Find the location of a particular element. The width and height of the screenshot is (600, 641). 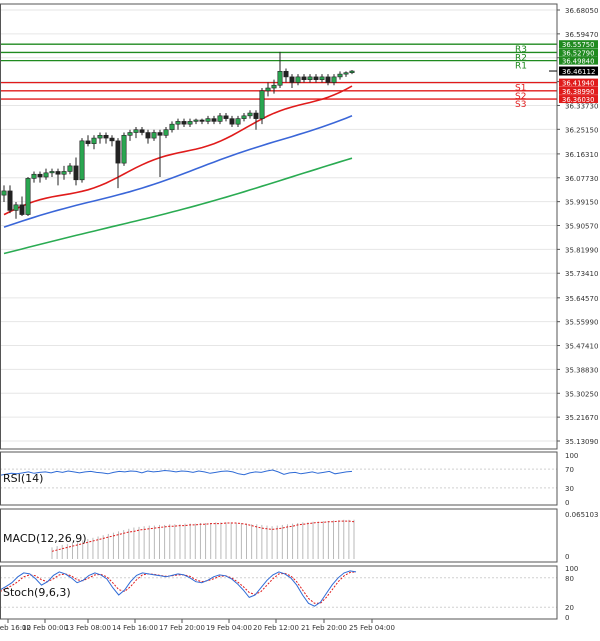

x-tick-label: 25 Feb 04:00 is located at coordinates (372, 628).